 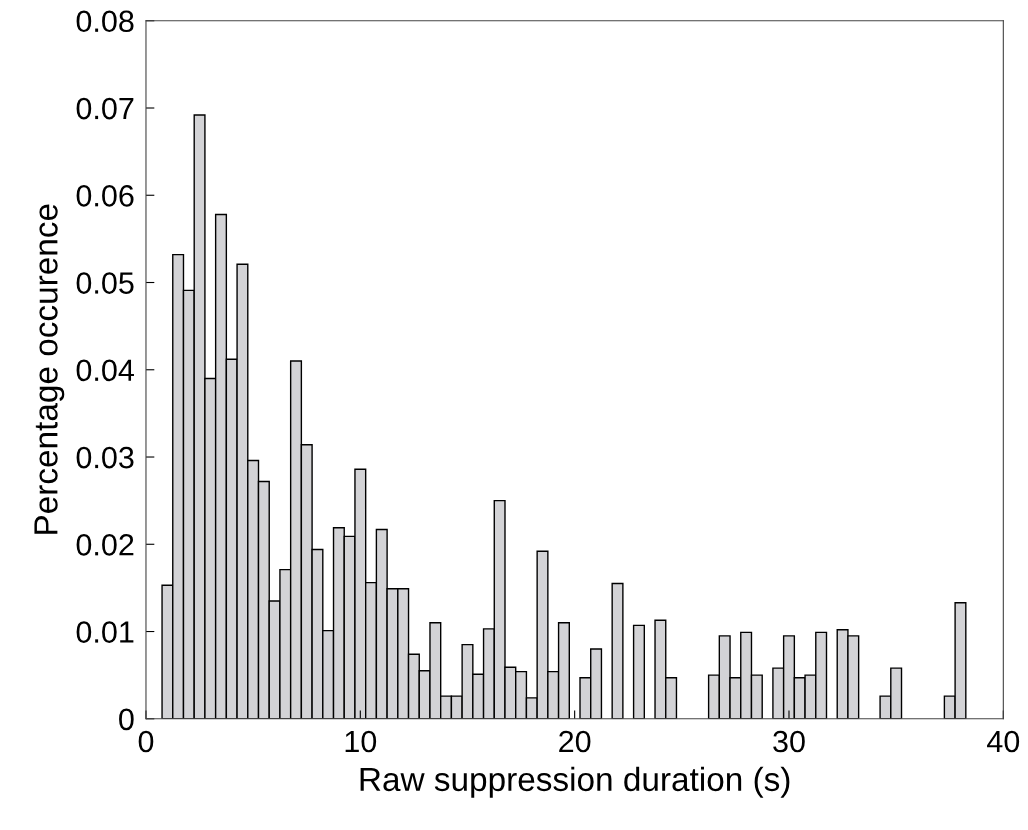 What do you see at coordinates (105, 632) in the screenshot?
I see `y-tick-label: 0.01` at bounding box center [105, 632].